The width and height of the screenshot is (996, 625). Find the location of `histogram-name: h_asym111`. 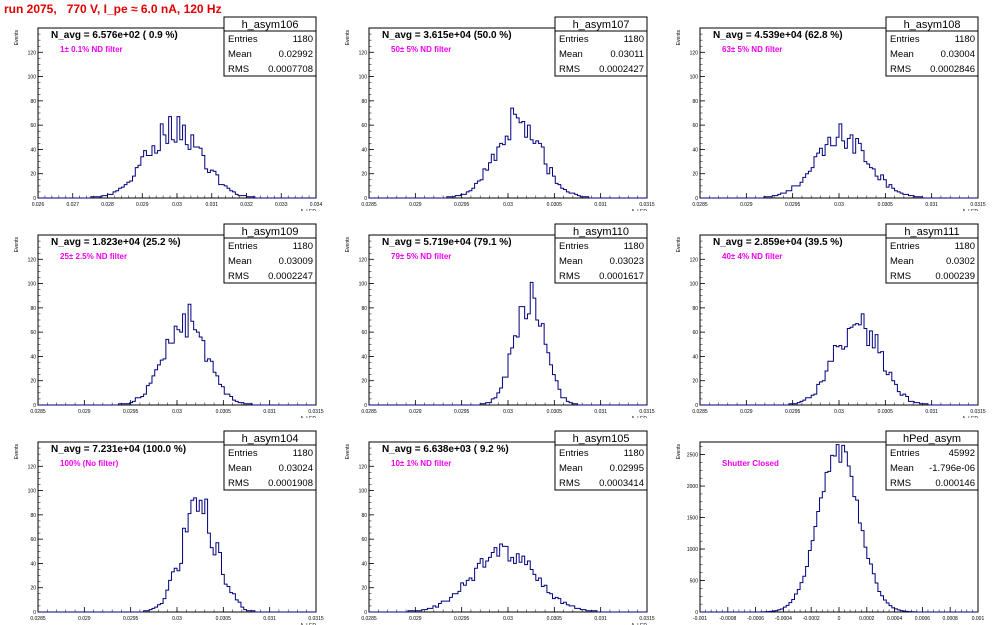

histogram-name: h_asym111 is located at coordinates (931, 232).